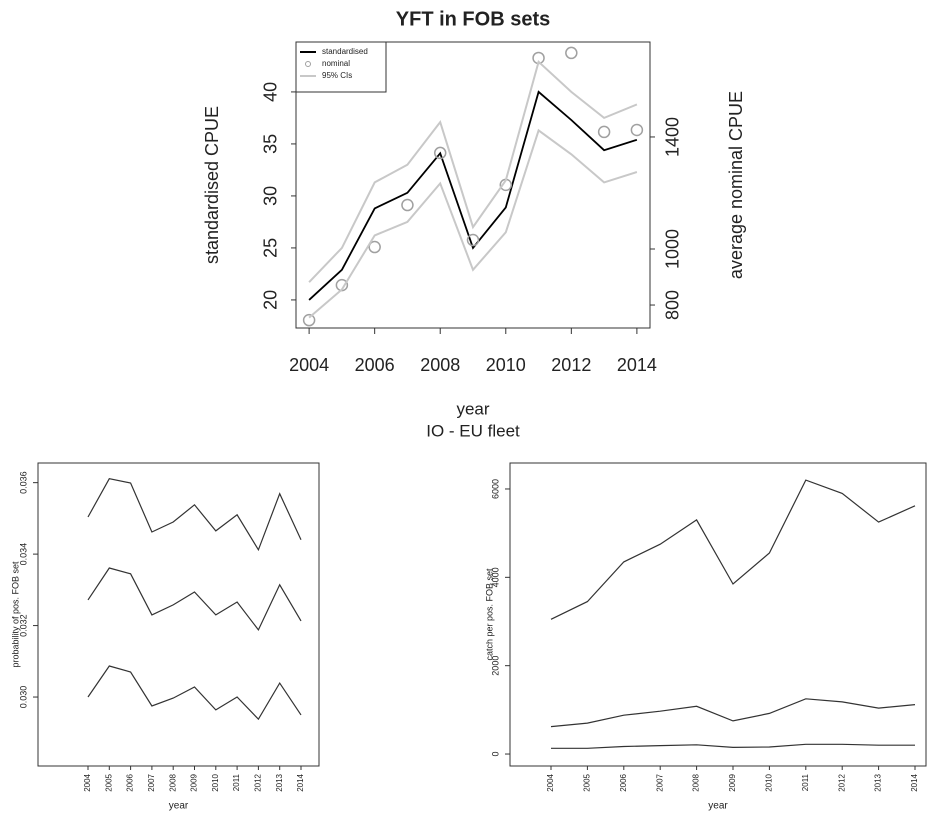  What do you see at coordinates (23, 482) in the screenshot?
I see `y-tick-label: 0.036` at bounding box center [23, 482].